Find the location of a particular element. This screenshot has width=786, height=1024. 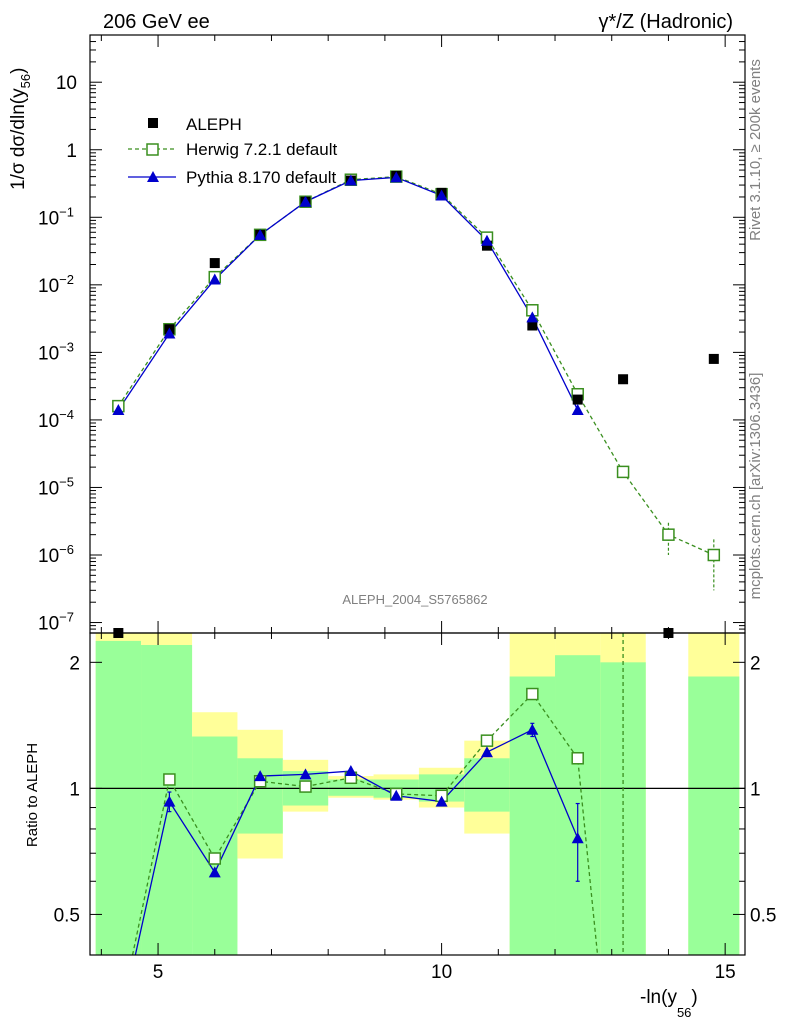

watermark: ALEPH_2004_S5765862 is located at coordinates (414, 599).